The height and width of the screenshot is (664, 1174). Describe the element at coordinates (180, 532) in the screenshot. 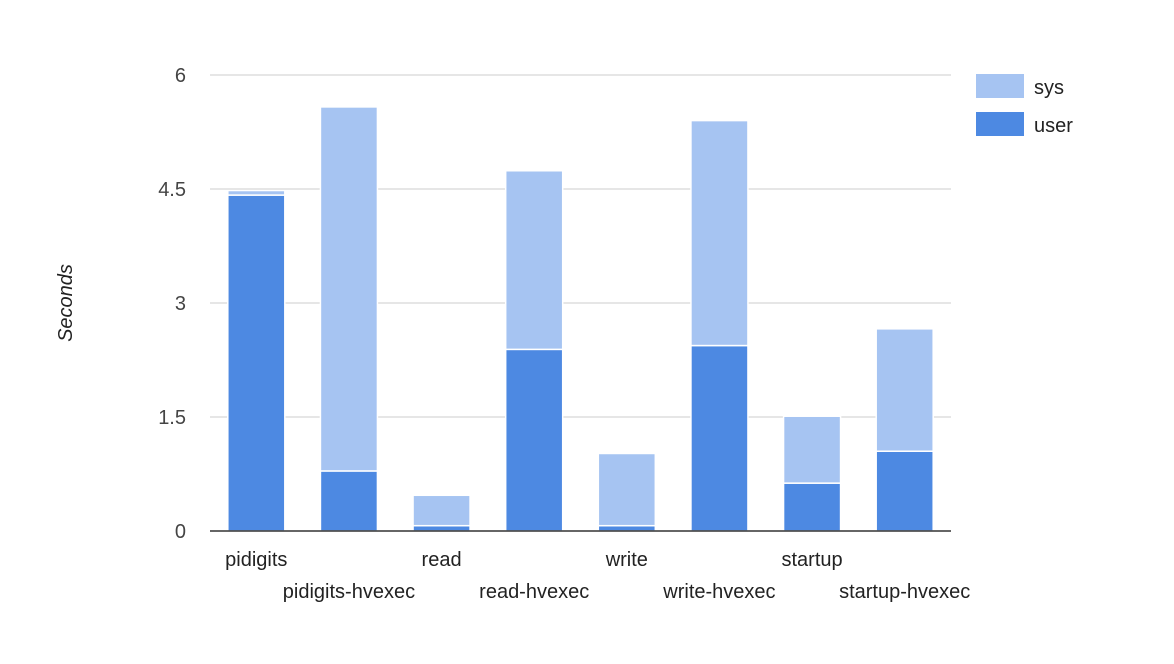

I see `y-tick-label: 0` at that location.